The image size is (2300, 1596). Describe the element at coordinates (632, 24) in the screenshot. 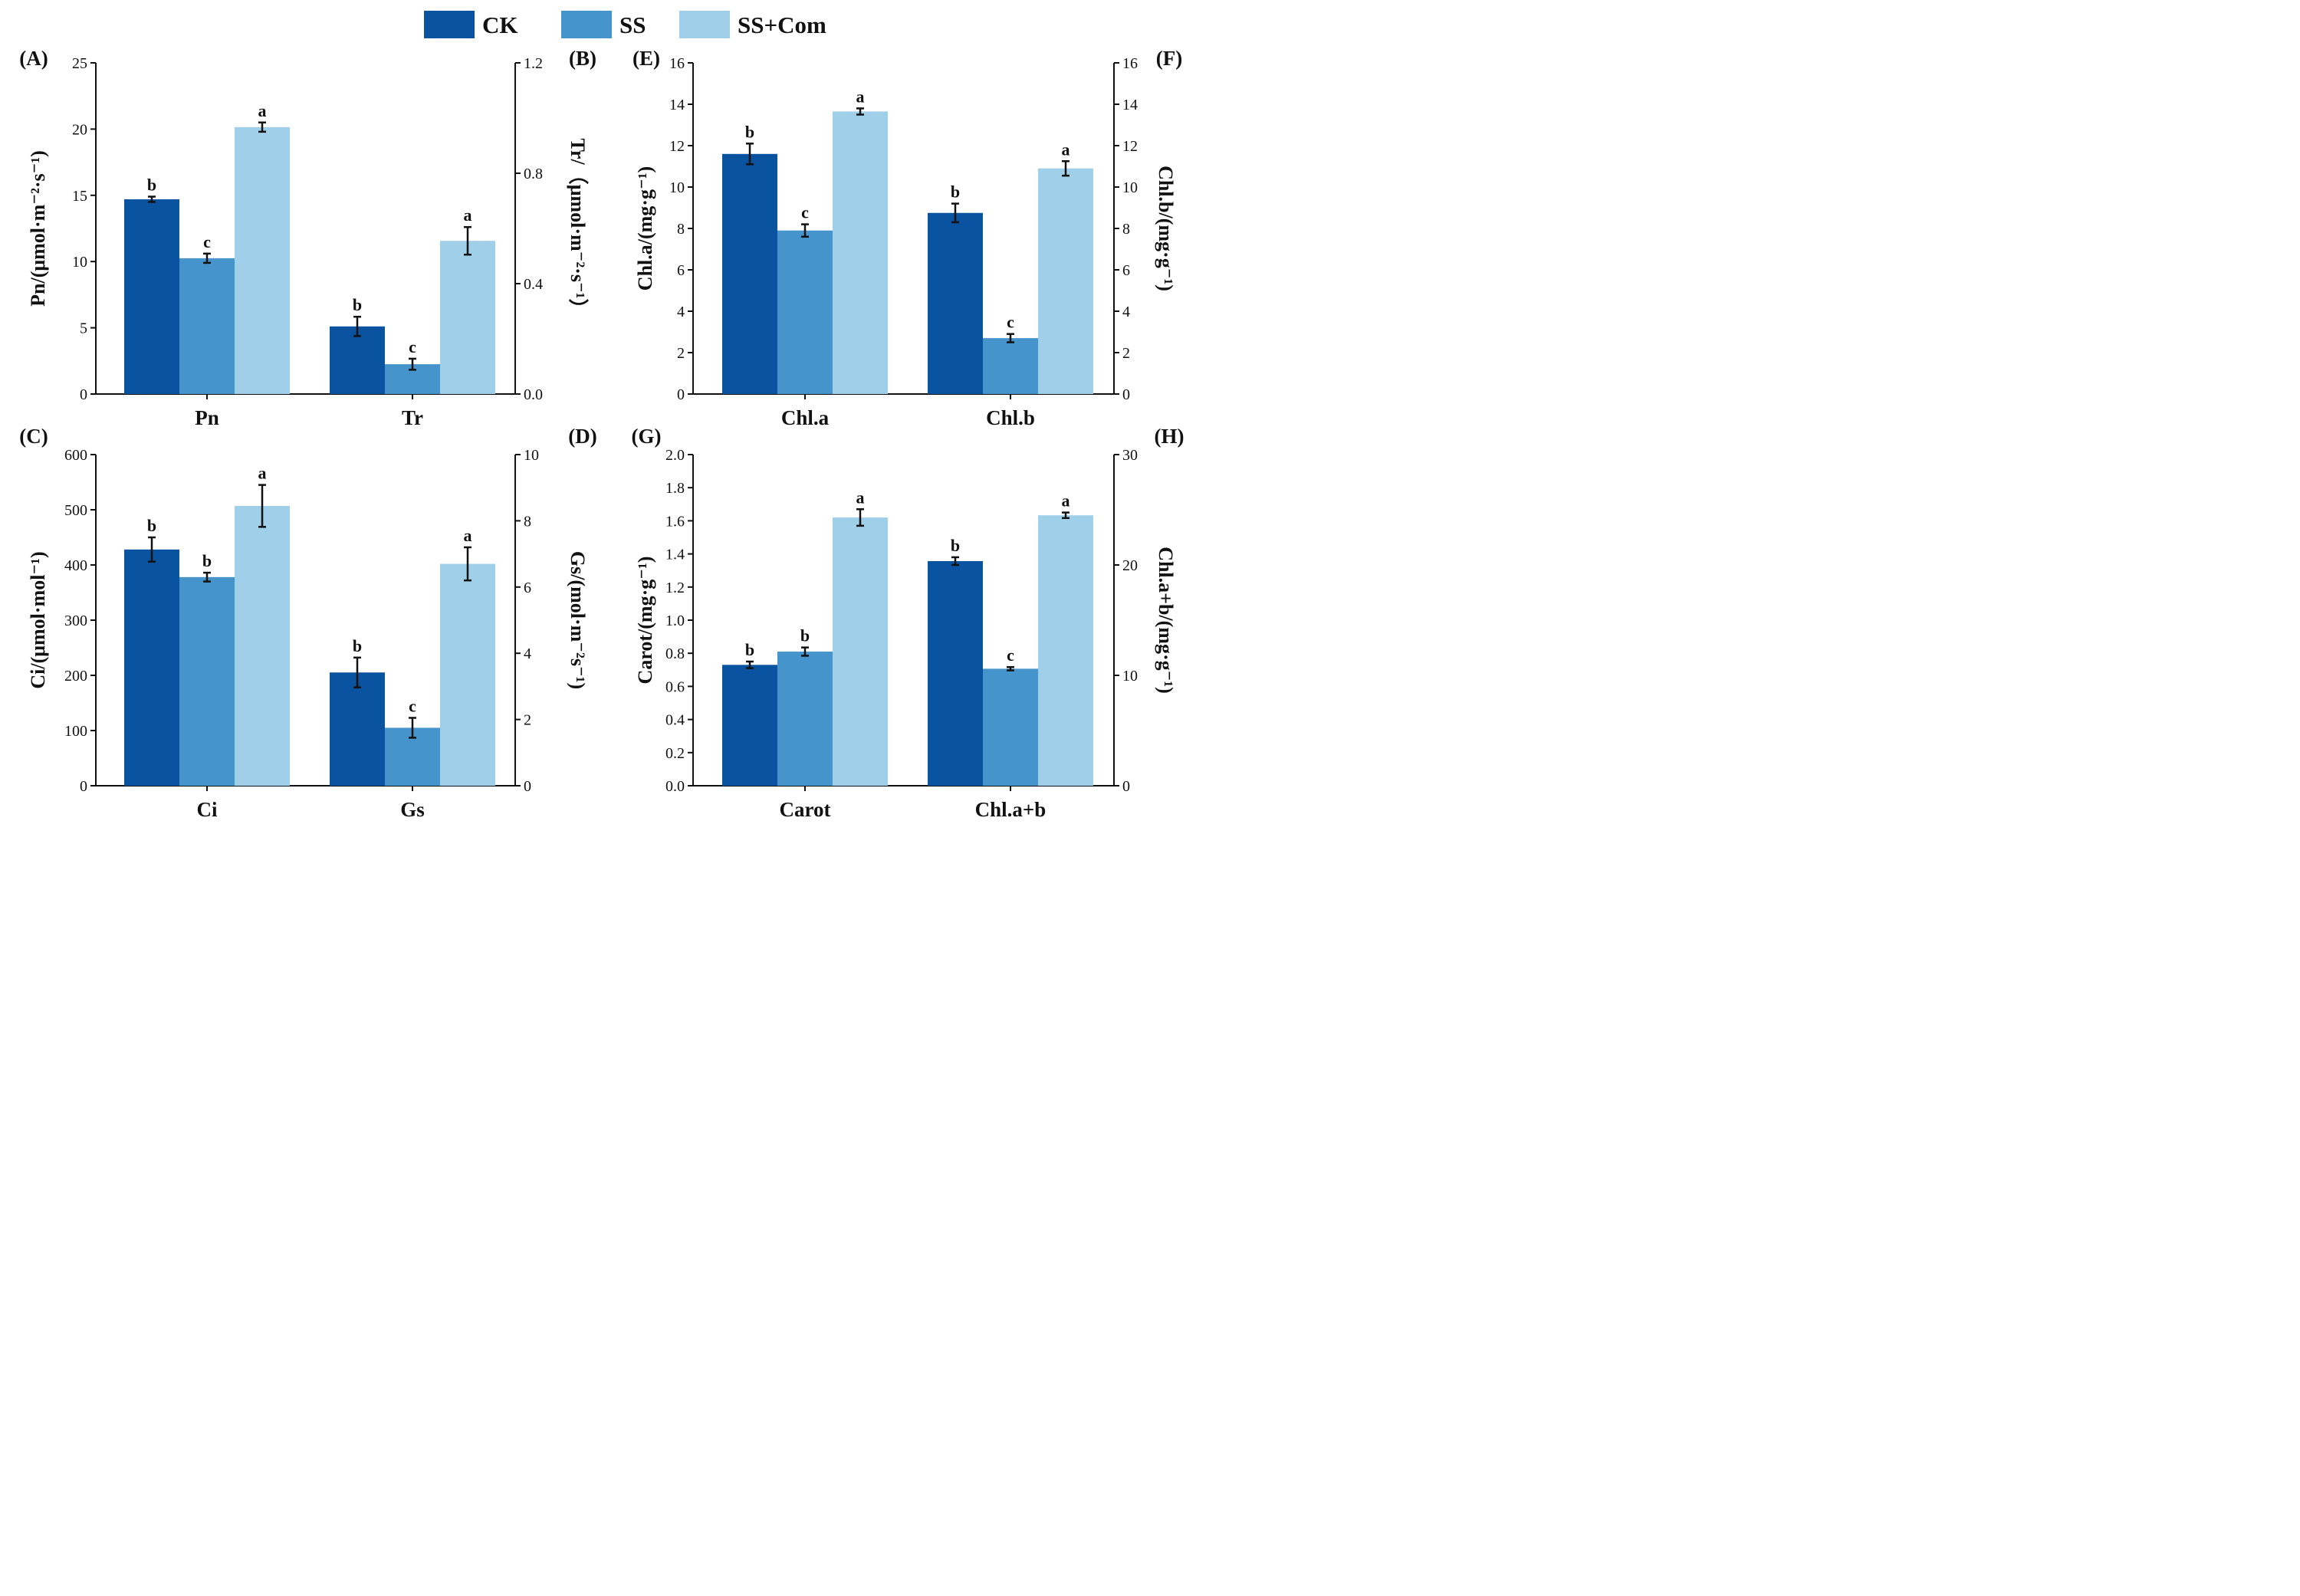

I see `legend-label-ss: SS` at that location.